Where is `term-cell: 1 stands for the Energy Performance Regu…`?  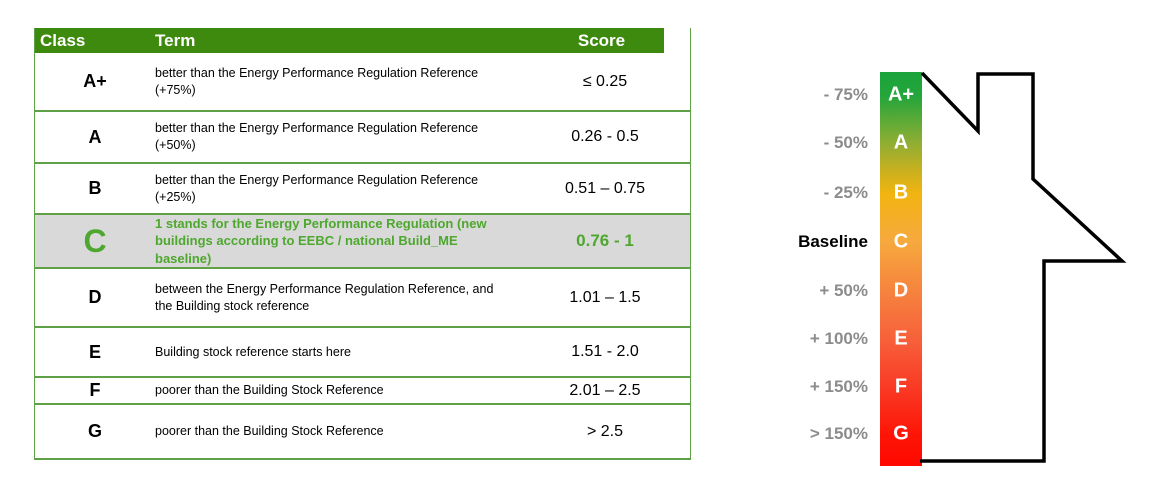
term-cell: 1 stands for the Energy Performance Regu… is located at coordinates (347, 241).